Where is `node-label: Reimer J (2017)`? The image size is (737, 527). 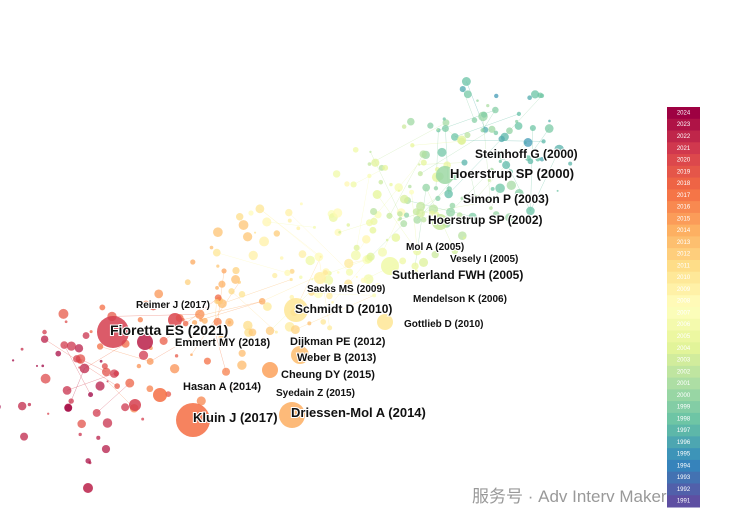 node-label: Reimer J (2017) is located at coordinates (173, 305).